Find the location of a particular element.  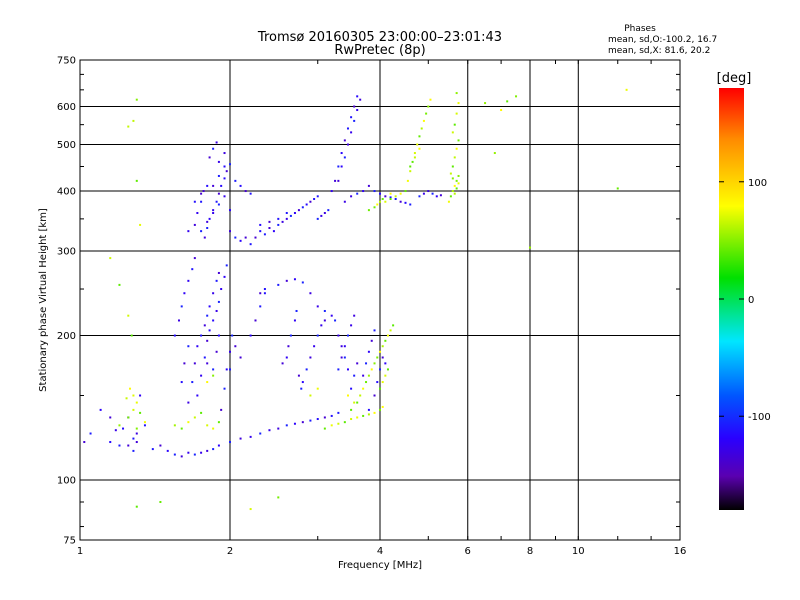

stats-line-o: mean, sd,O:-100.2, 16.7 is located at coordinates (662, 40).